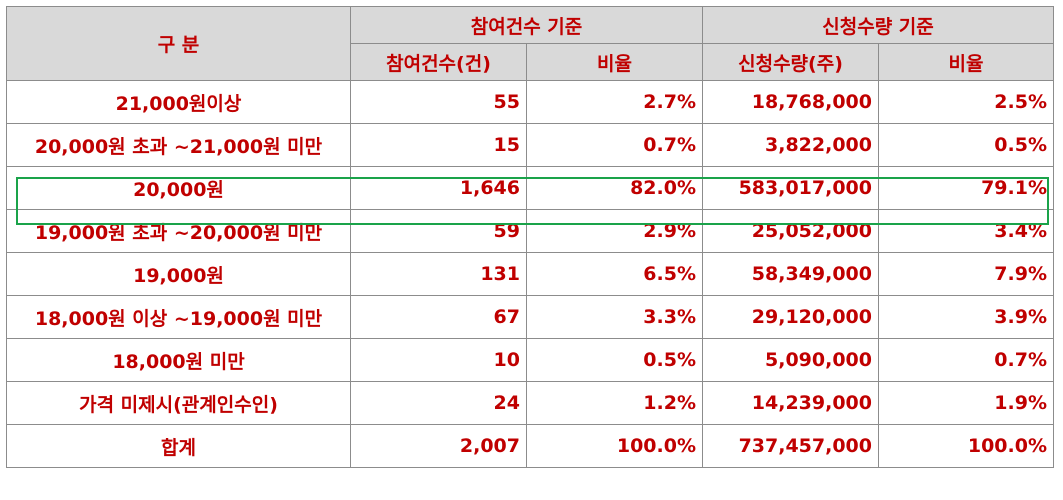 This screenshot has height=500, width=1063. I want to click on row-label: 19,000원, so click(178, 274).